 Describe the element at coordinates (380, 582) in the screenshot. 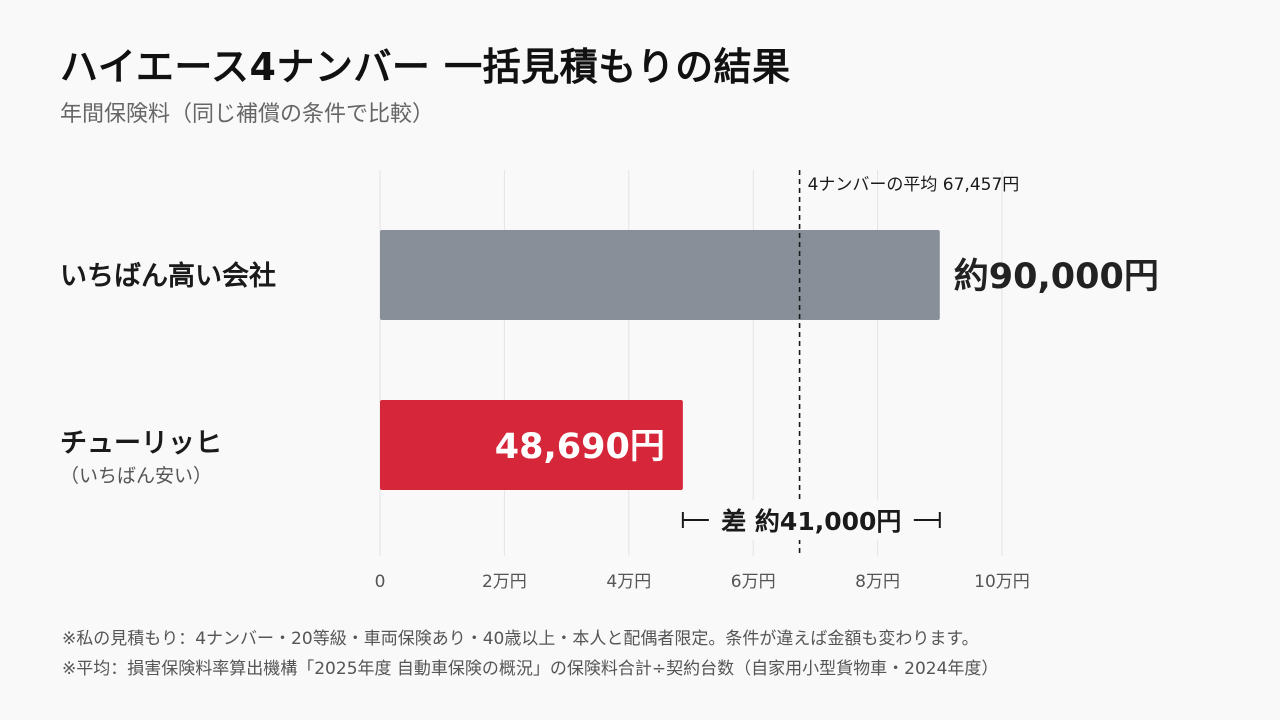

I see `x-tick-label: 0` at that location.